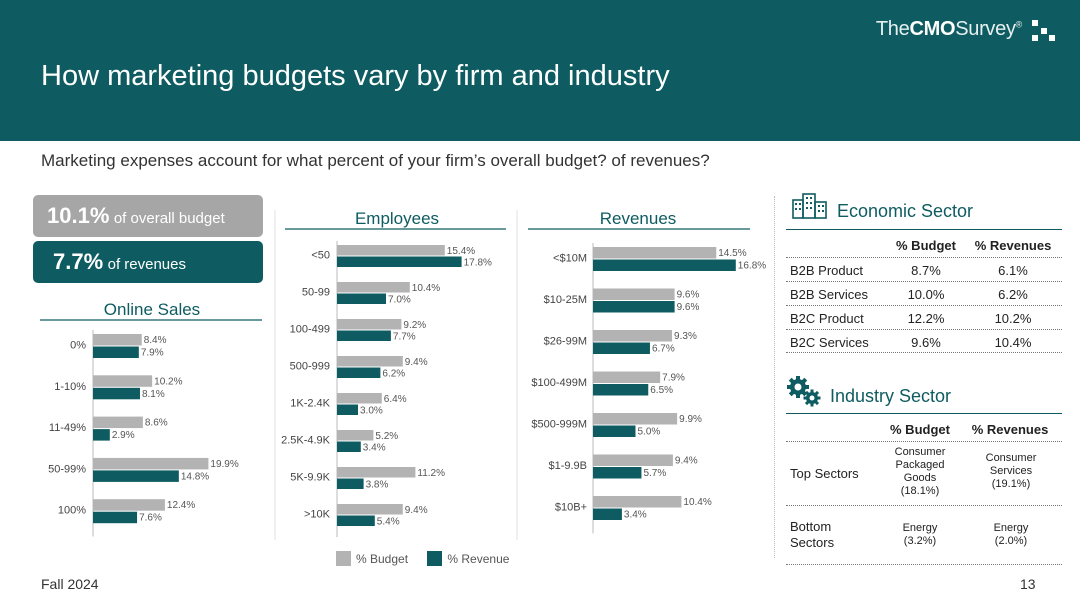 This screenshot has height=608, width=1080. I want to click on top-sectors-label: Top Sectors, so click(824, 473).